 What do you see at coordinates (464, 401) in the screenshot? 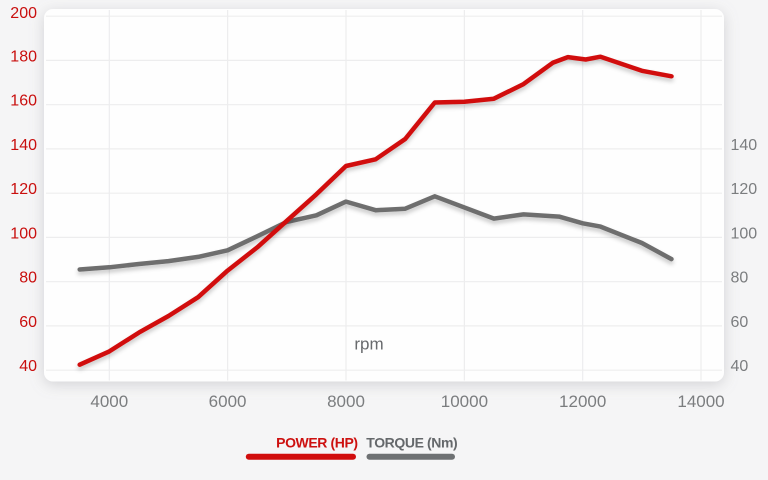
I see `svg-text: 10000` at bounding box center [464, 401].